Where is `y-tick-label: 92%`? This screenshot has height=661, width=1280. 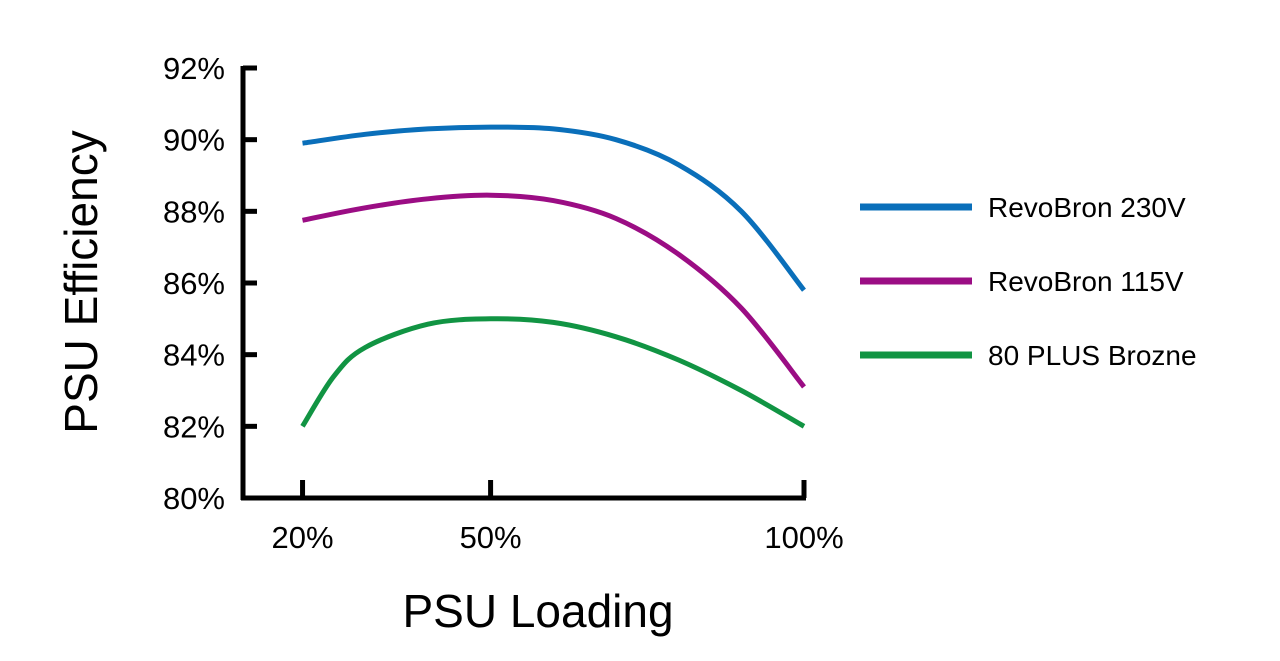 y-tick-label: 92% is located at coordinates (194, 68).